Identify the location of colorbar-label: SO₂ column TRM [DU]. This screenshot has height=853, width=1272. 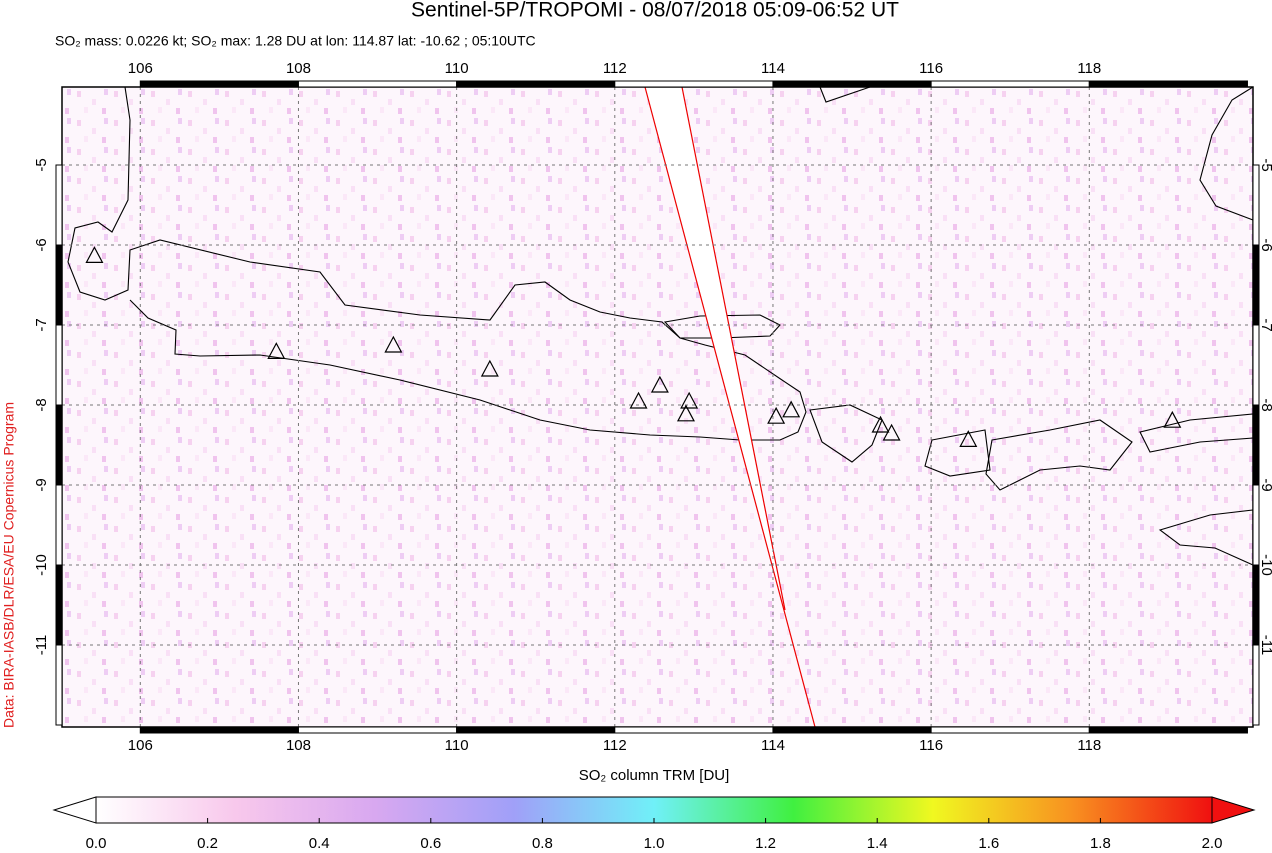
(654, 775).